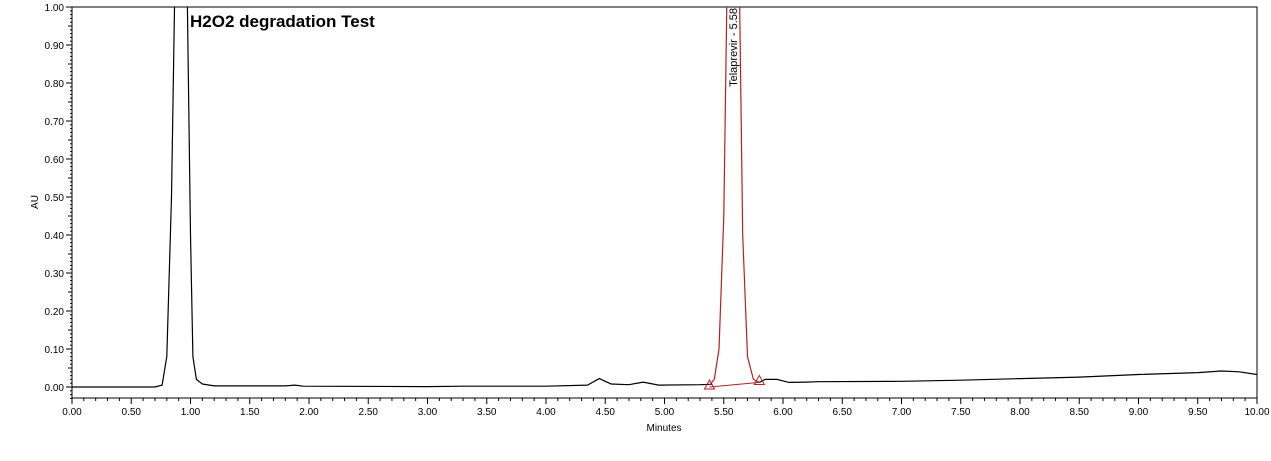 The width and height of the screenshot is (1271, 461). I want to click on x-tick-label: 0.00, so click(72, 412).